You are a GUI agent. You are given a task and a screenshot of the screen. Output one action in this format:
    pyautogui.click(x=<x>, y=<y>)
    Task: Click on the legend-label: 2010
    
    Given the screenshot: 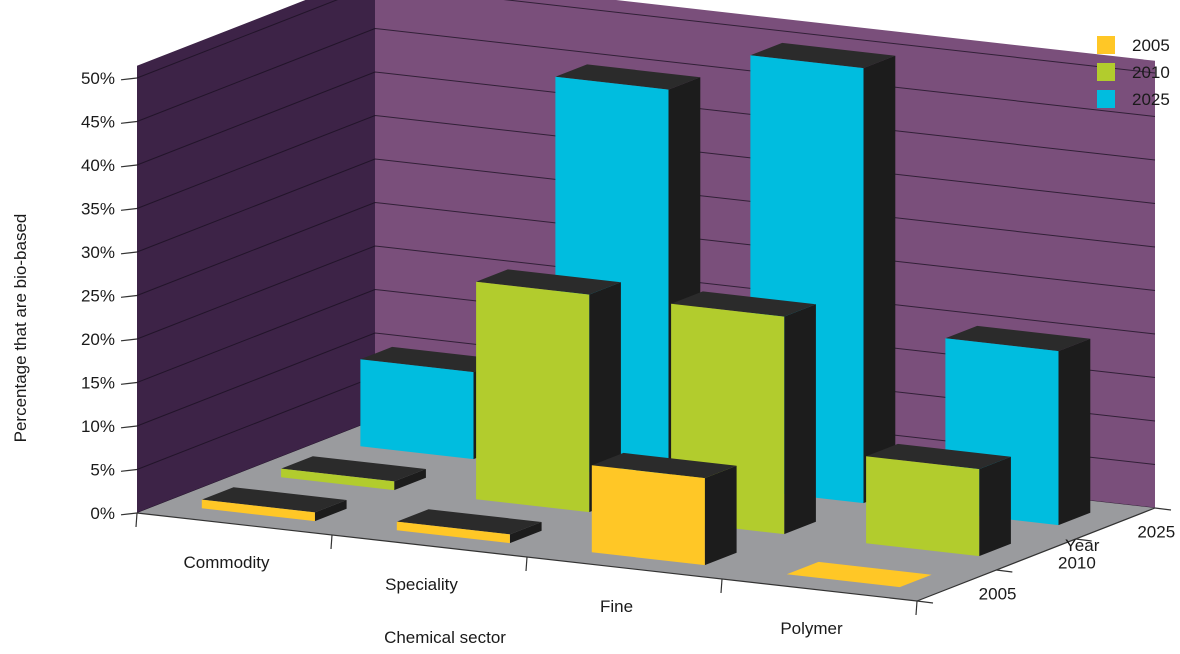 What is the action you would take?
    pyautogui.click(x=1151, y=72)
    